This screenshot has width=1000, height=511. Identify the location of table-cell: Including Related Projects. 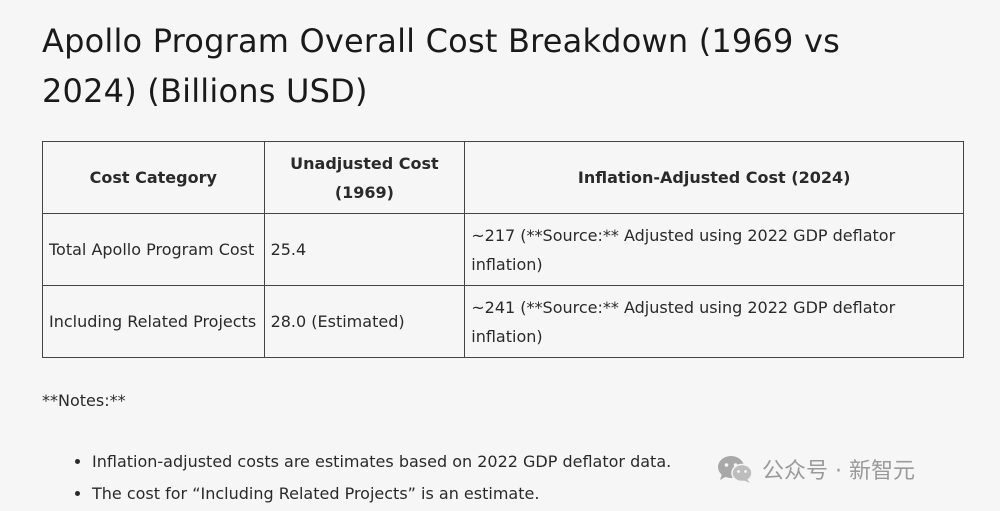
(153, 321).